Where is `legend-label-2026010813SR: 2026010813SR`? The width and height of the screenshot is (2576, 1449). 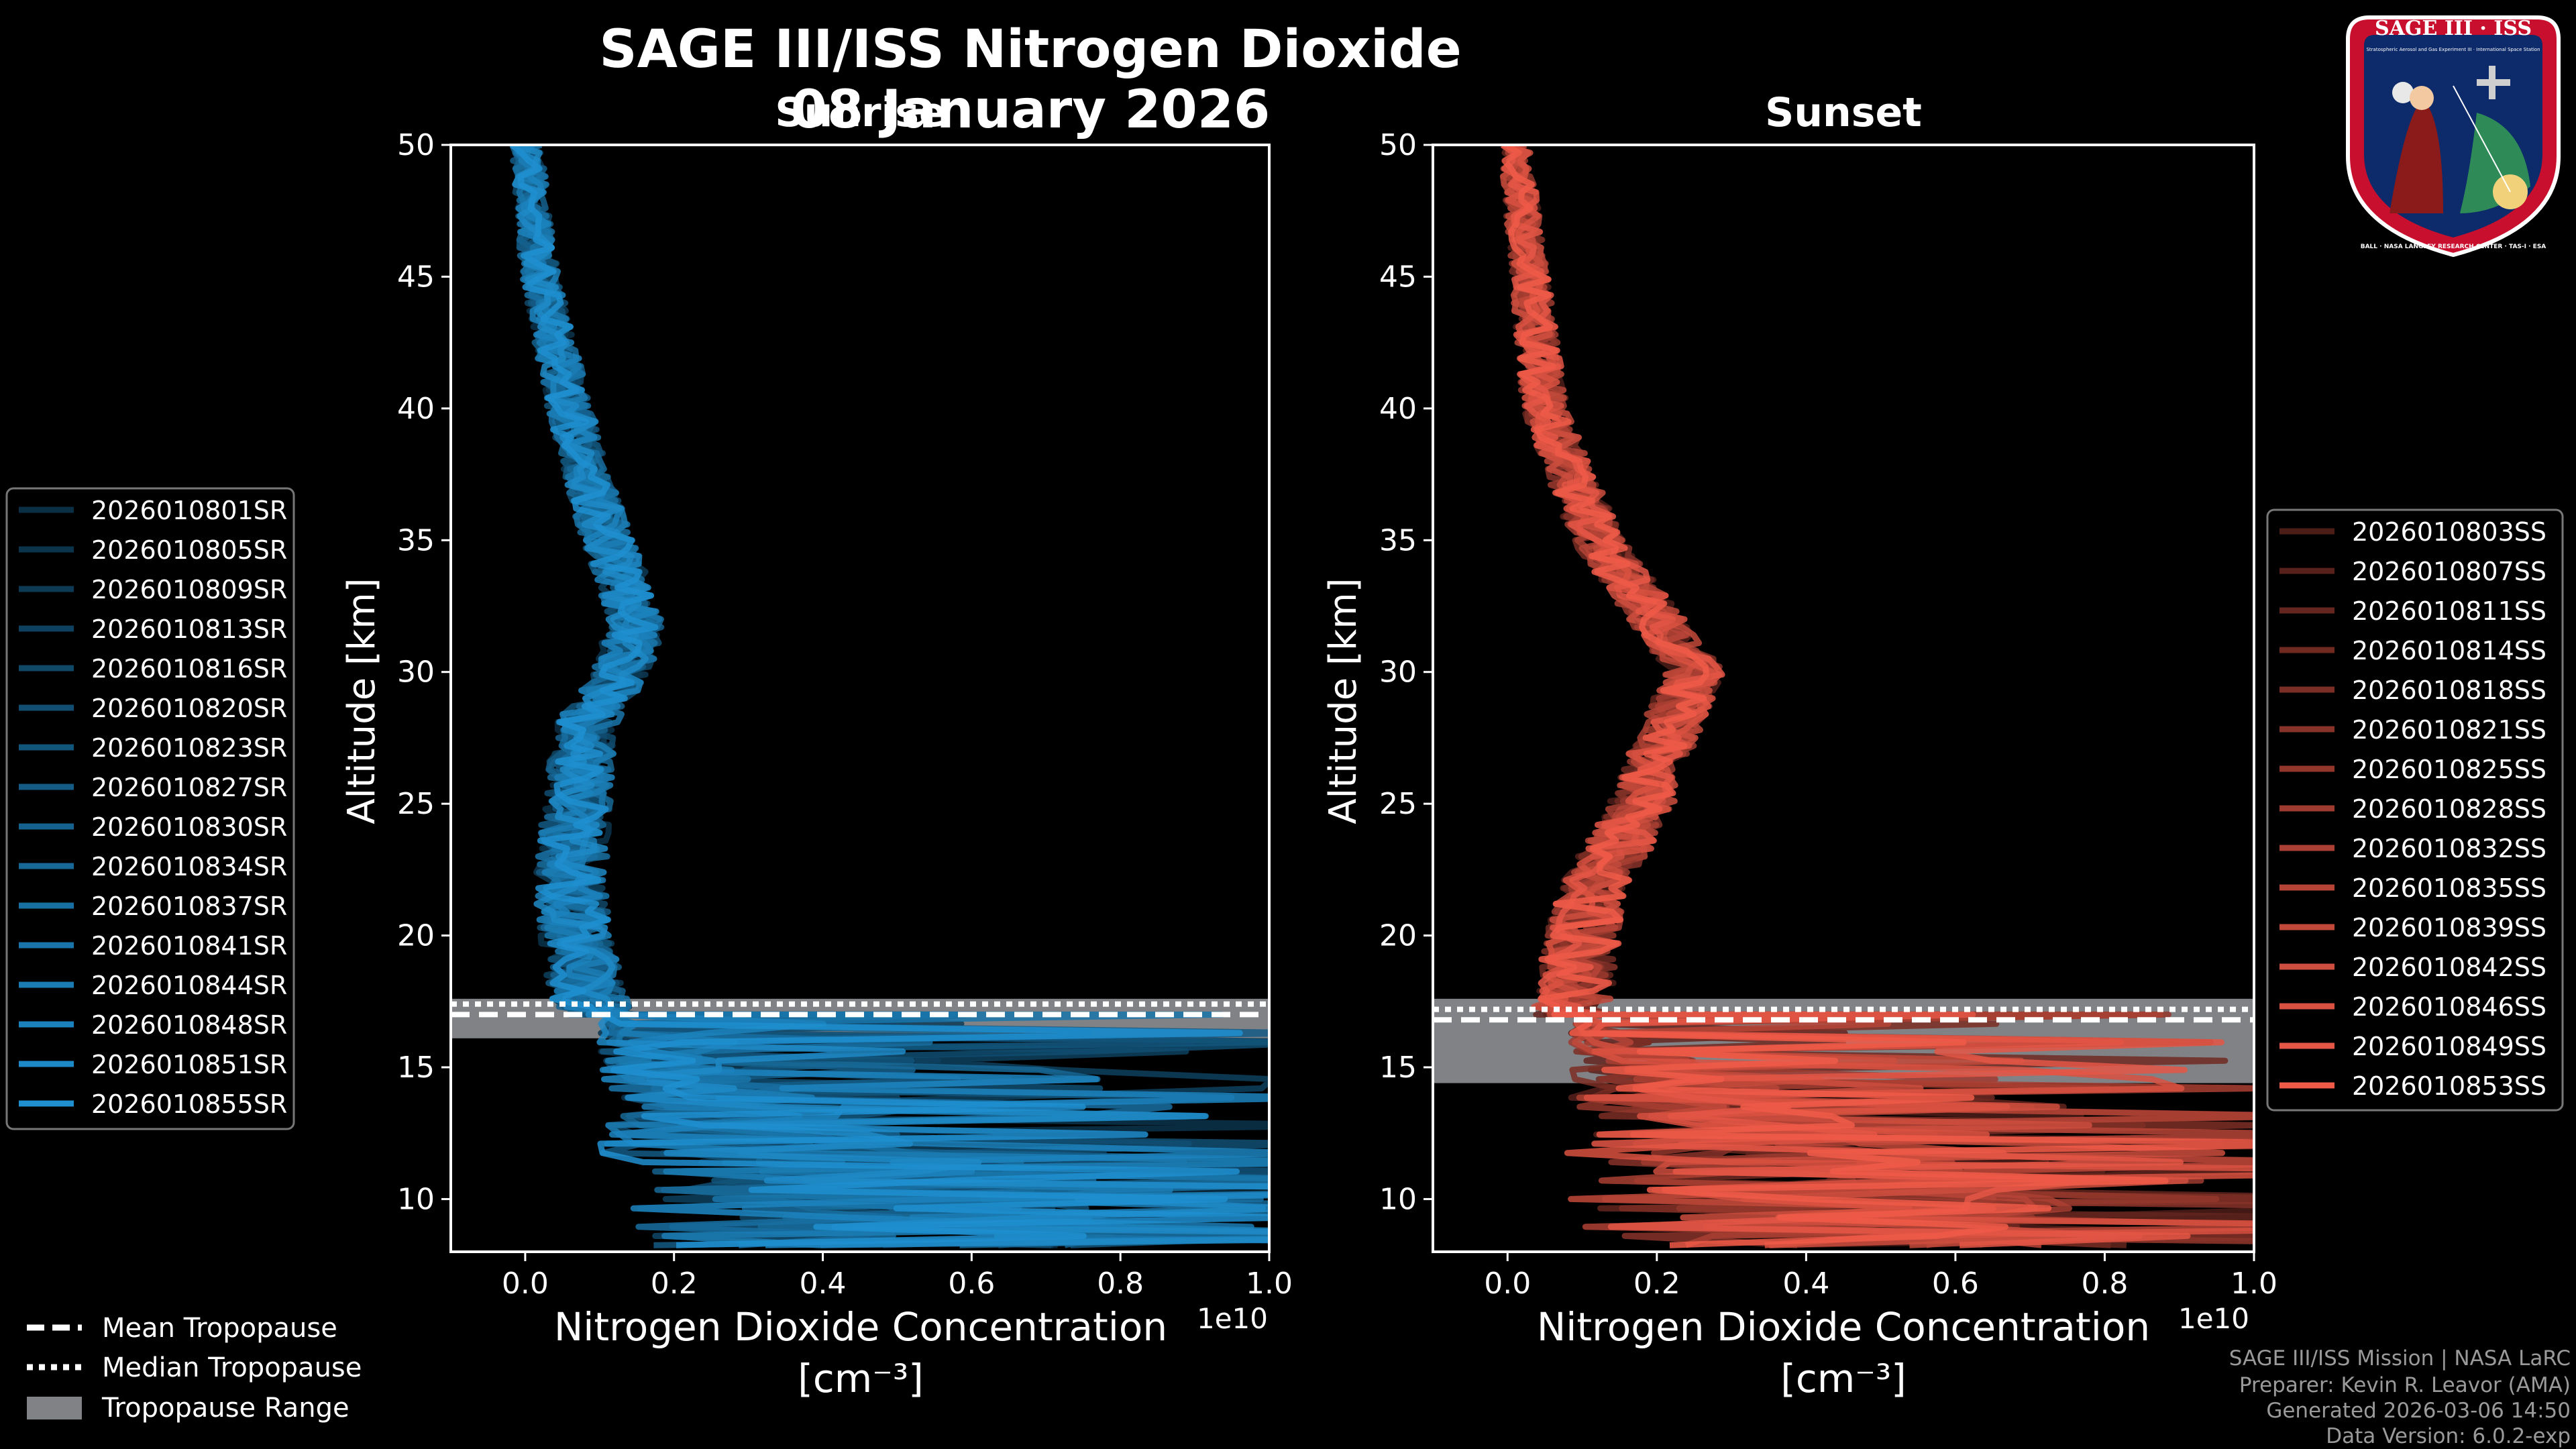 legend-label-2026010813SR: 2026010813SR is located at coordinates (189, 629).